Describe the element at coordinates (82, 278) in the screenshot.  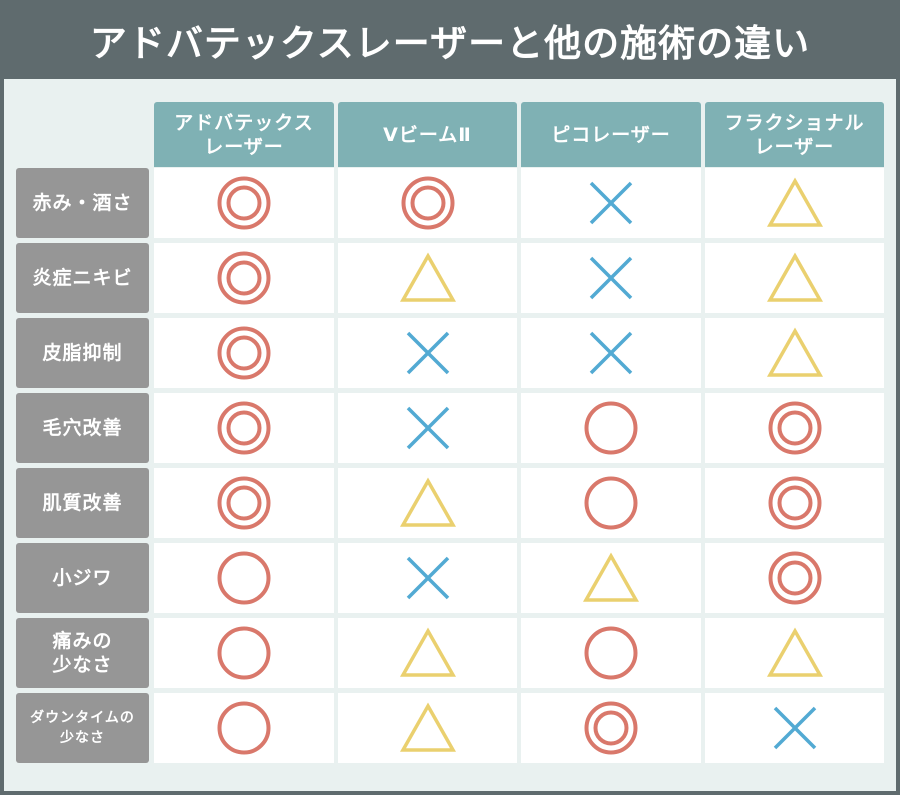
I see `row-header: 炎症ニキビ` at that location.